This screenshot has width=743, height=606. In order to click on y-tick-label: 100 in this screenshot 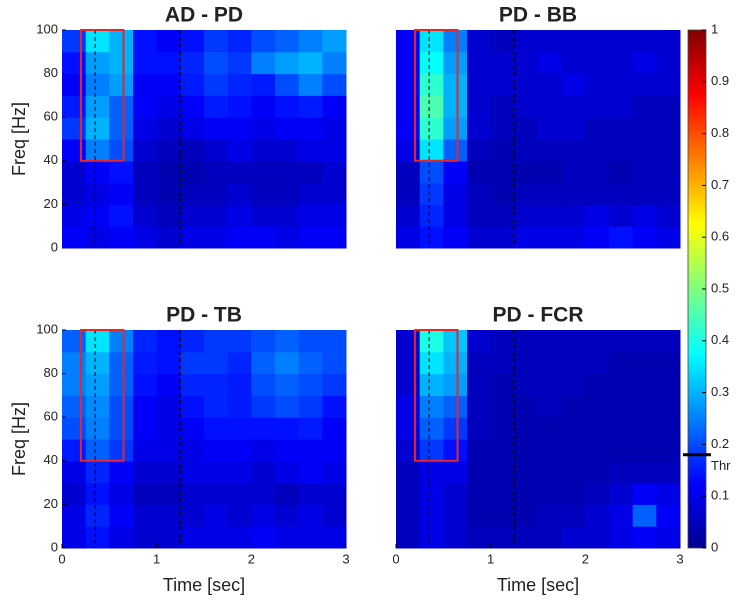, I will do `click(47, 28)`.